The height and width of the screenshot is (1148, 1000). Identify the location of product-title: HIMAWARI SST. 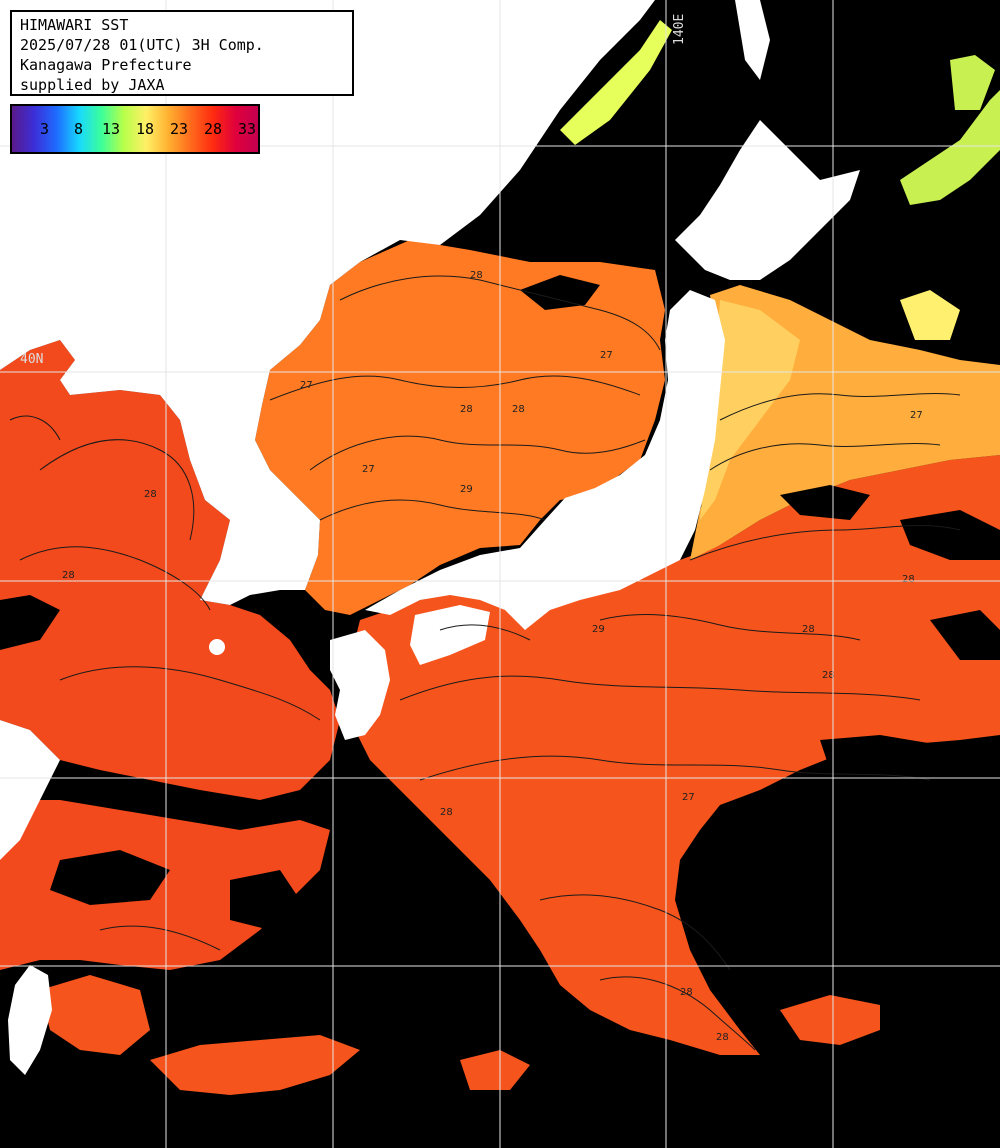
(74, 25).